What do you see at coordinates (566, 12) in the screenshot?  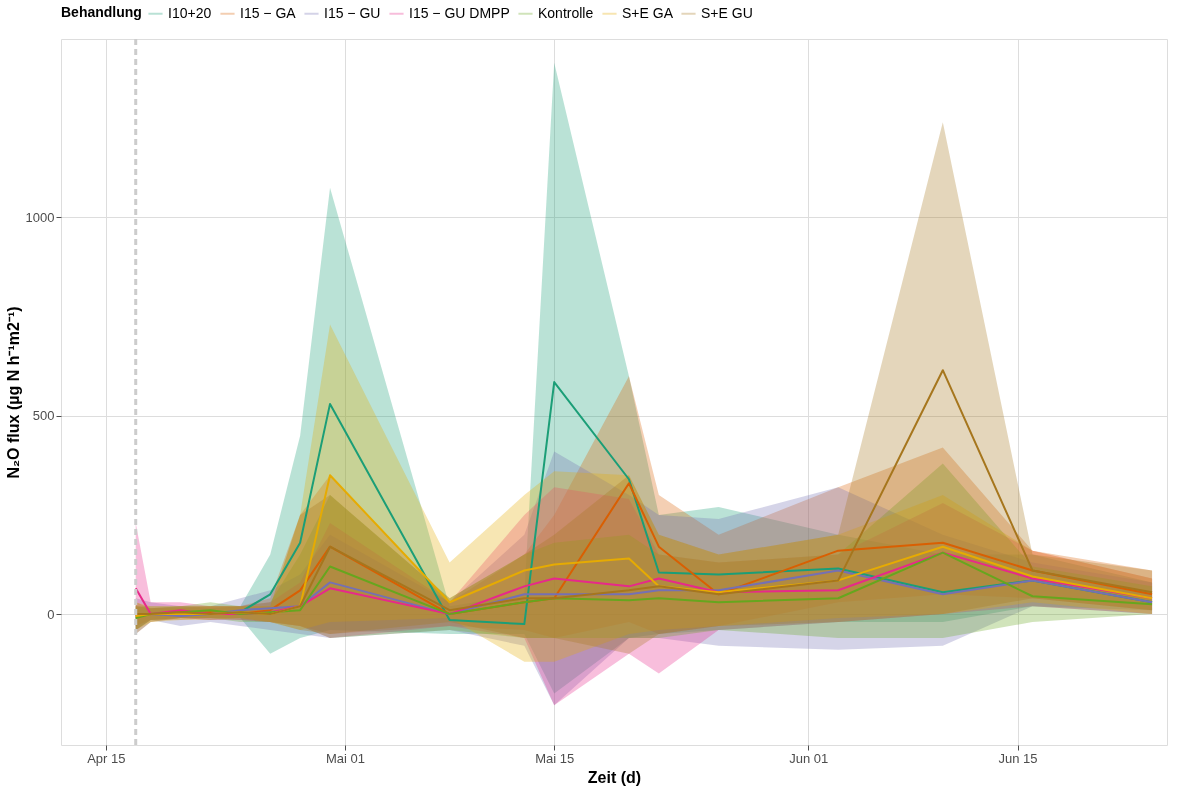 I see `legend-label: Kontrolle` at bounding box center [566, 12].